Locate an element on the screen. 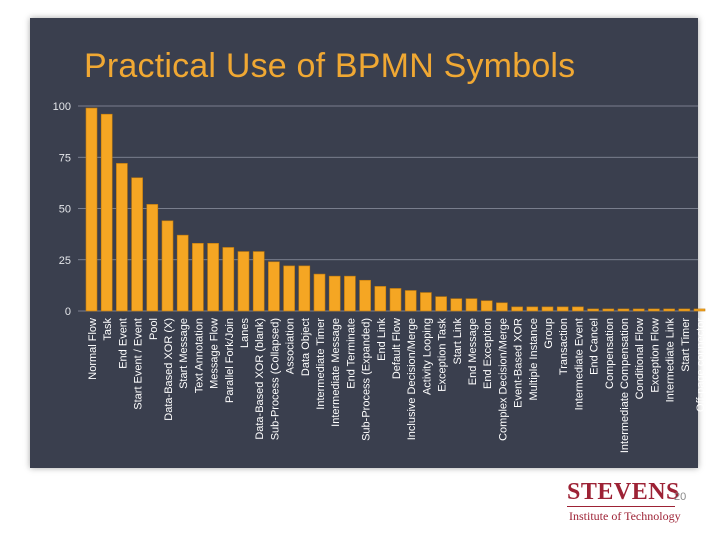  x-category-label: Intermediate Message is located at coordinates (336, 372).